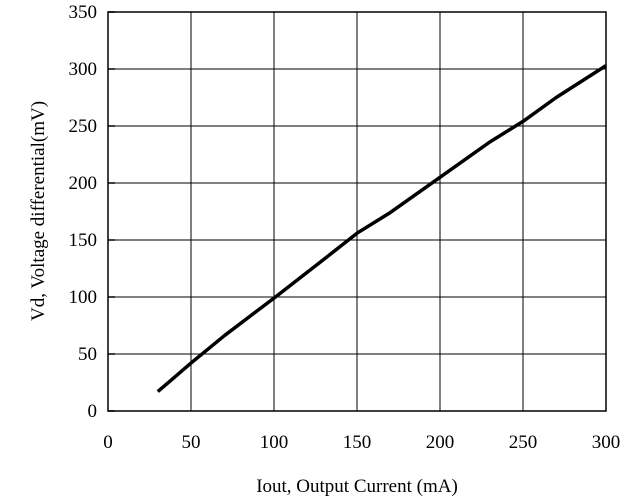 This screenshot has width=639, height=501. Describe the element at coordinates (191, 442) in the screenshot. I see `x-tick-label: 50` at that location.